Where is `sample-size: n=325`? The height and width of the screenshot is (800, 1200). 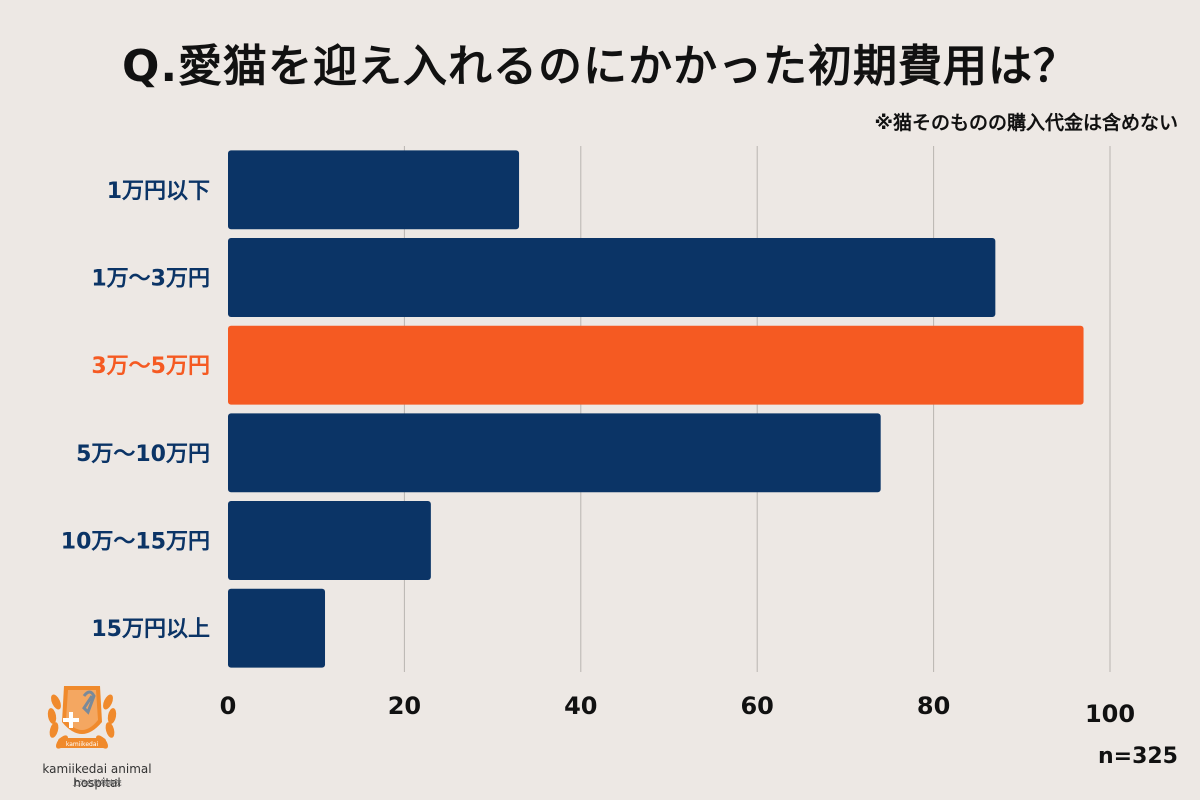
sample-size: n=325 is located at coordinates (1137, 756).